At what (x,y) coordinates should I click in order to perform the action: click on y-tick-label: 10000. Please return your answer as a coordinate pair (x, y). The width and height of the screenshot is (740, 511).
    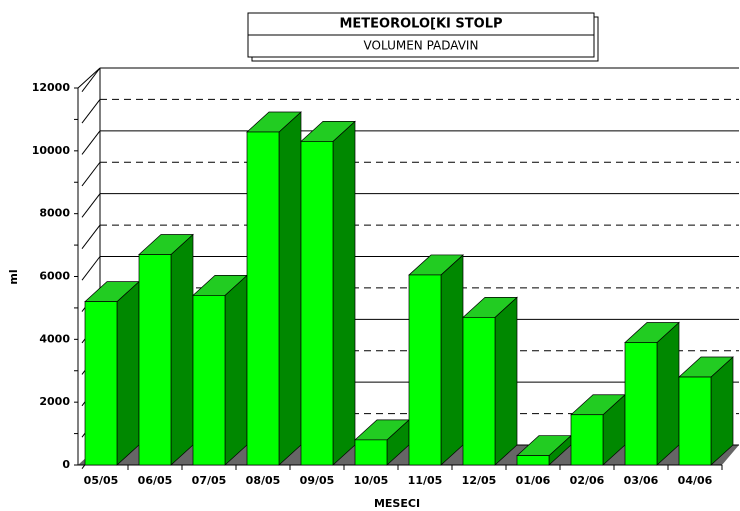
    Looking at the image, I should click on (51, 150).